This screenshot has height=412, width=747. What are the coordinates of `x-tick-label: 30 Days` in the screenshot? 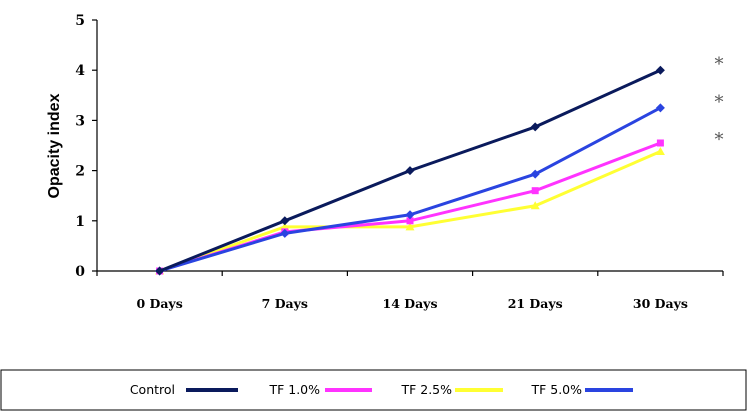 It's located at (660, 303).